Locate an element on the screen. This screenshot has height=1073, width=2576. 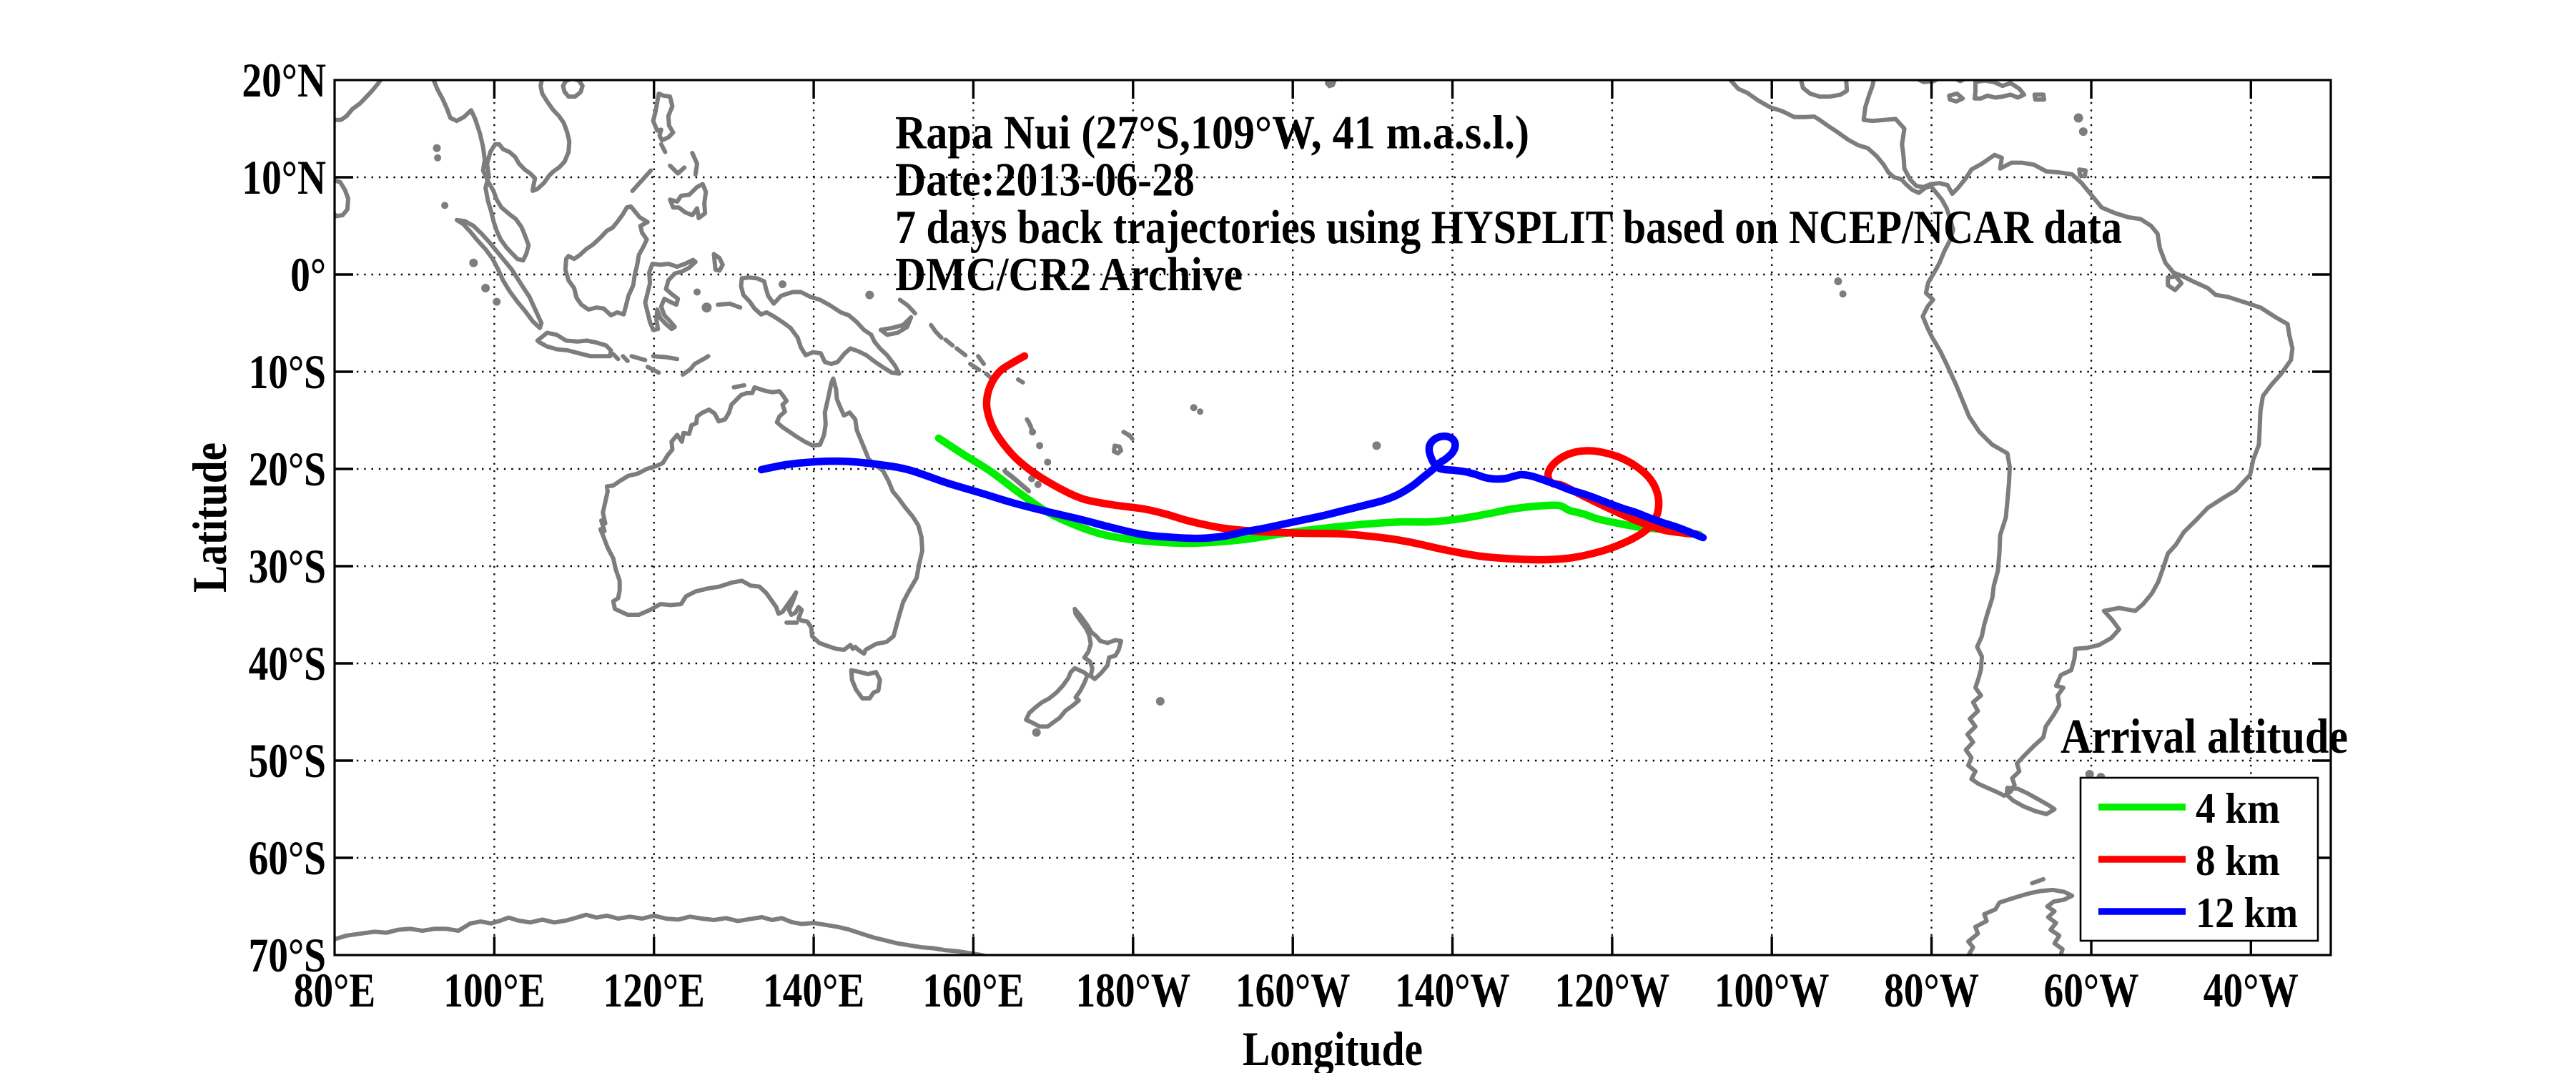
svg-text: 60°S is located at coordinates (287, 858).